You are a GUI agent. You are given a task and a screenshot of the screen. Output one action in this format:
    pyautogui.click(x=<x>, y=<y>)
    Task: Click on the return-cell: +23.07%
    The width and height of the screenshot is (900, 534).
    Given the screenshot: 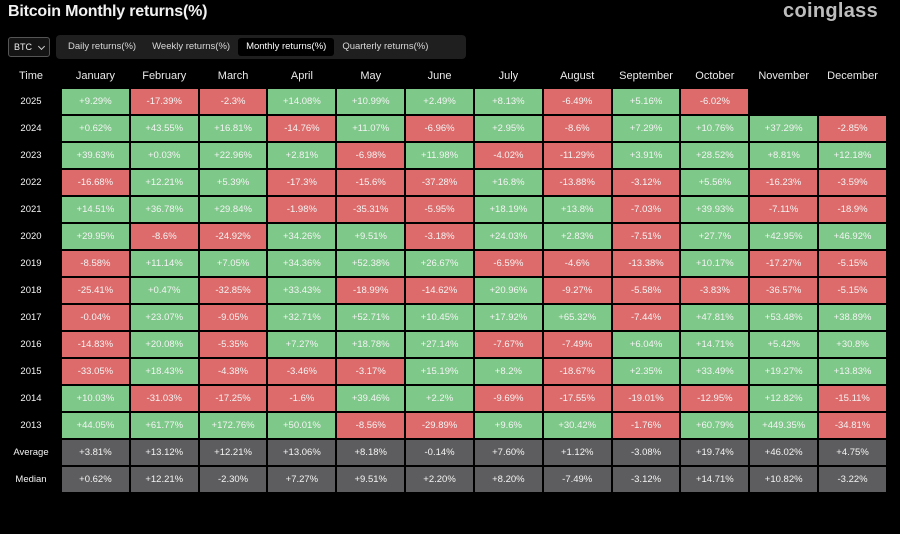 What is the action you would take?
    pyautogui.click(x=164, y=317)
    